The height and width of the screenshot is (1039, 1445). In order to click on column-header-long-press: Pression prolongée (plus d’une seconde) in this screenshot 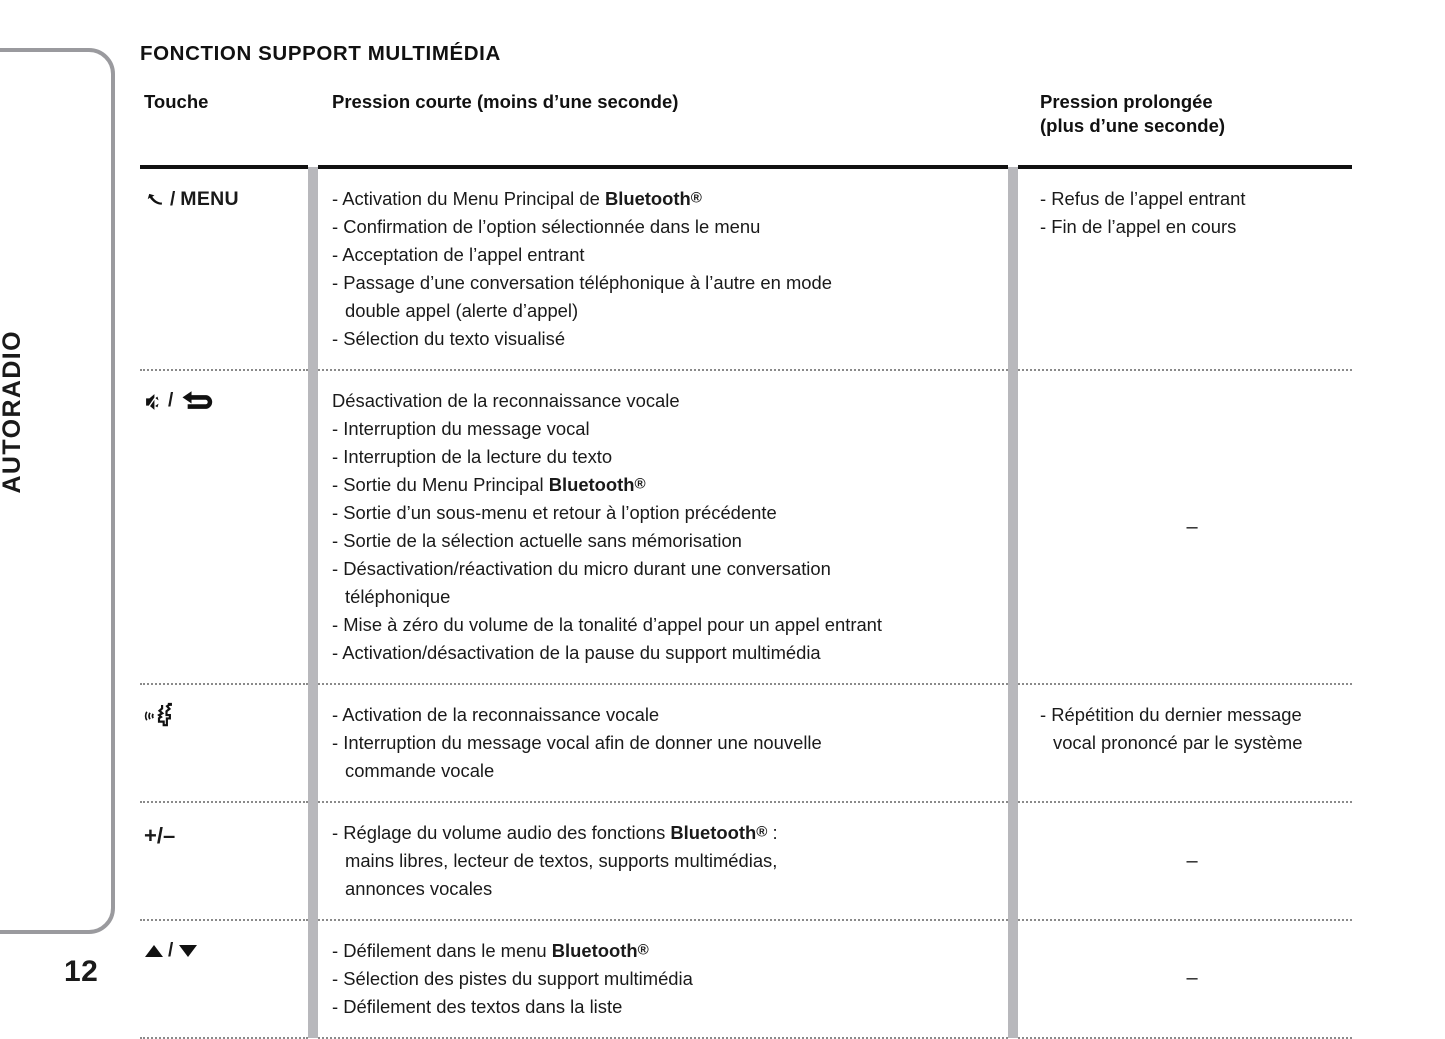, I will do `click(1185, 128)`.